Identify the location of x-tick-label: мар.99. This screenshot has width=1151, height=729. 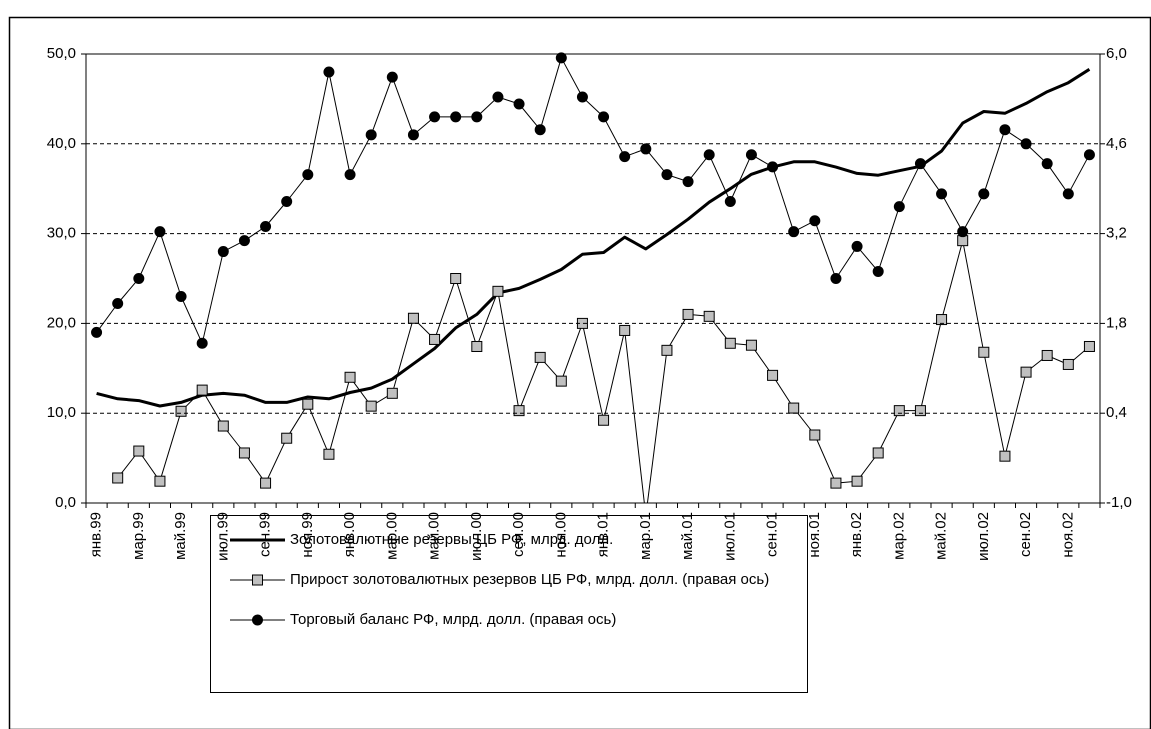
(138, 536).